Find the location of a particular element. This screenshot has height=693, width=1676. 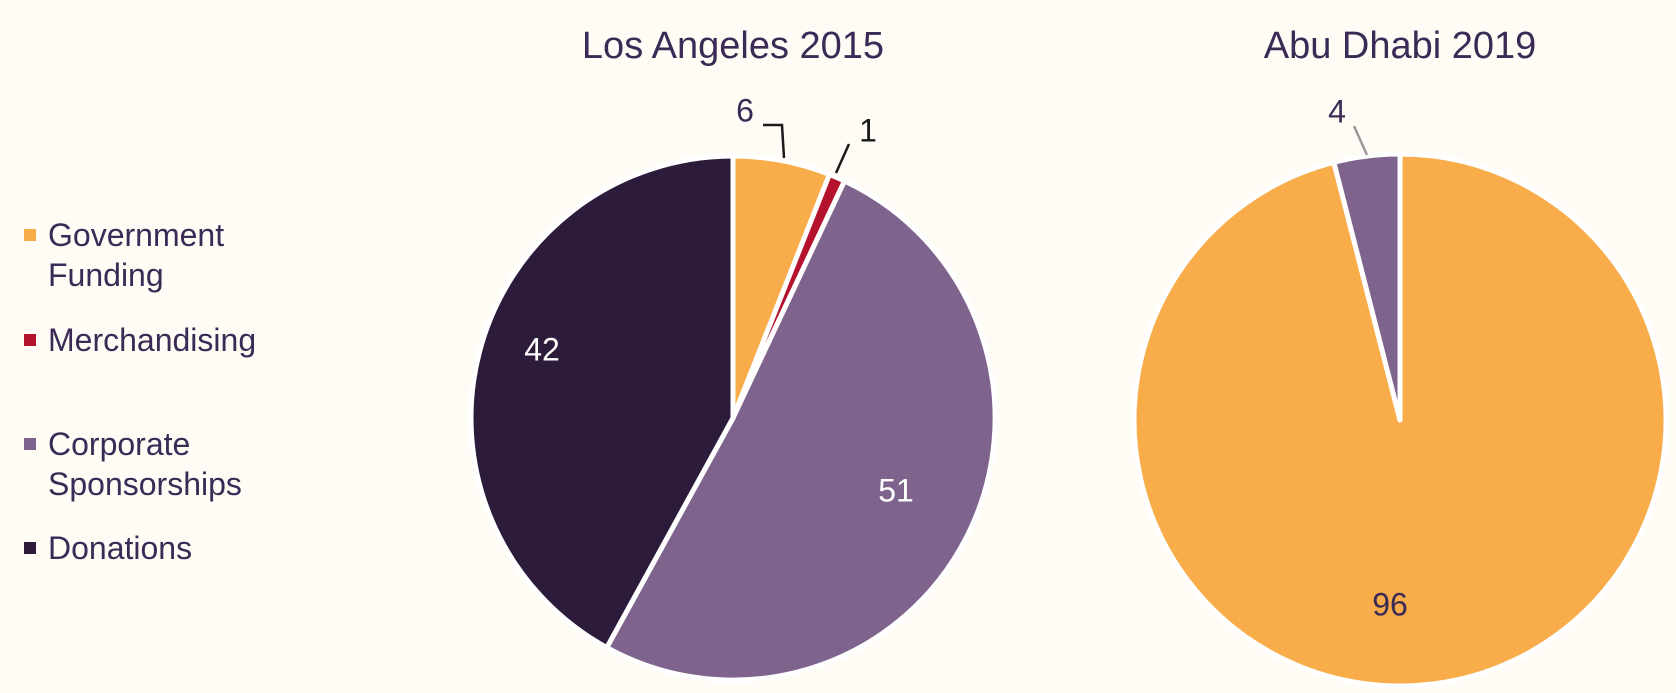

legend-label-corporate-sponsorships: Corporate Sponsorships is located at coordinates (145, 464).